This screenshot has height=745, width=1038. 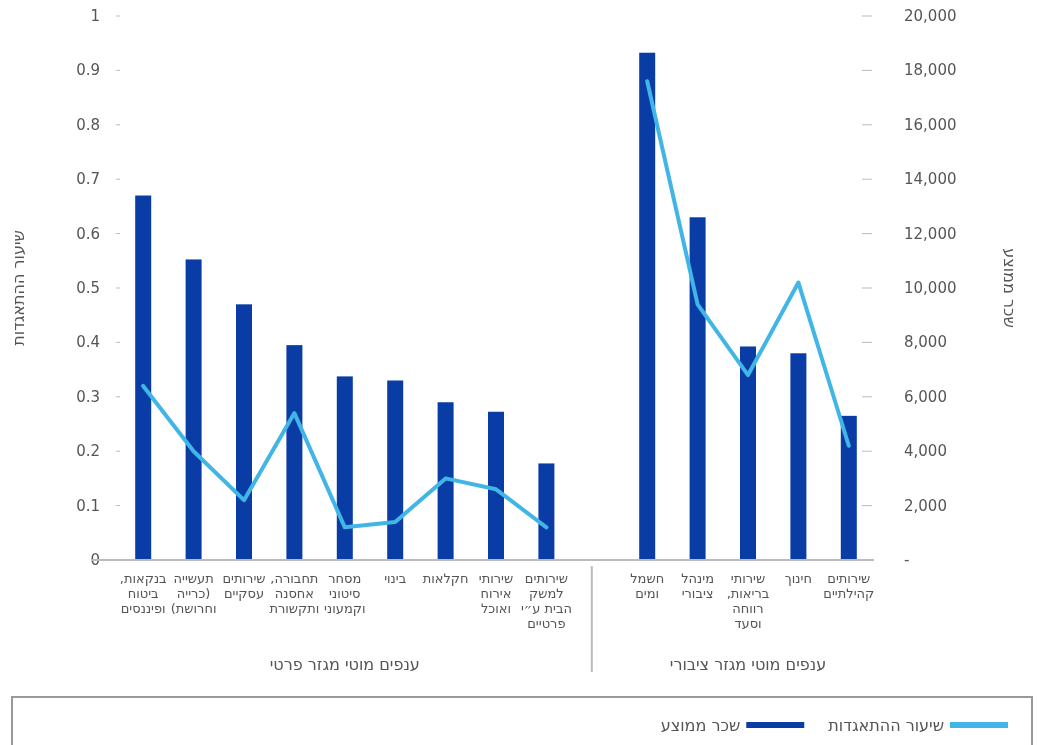 What do you see at coordinates (143, 593) in the screenshot?
I see `category: בנקאות, ביטוח ופיננסים` at bounding box center [143, 593].